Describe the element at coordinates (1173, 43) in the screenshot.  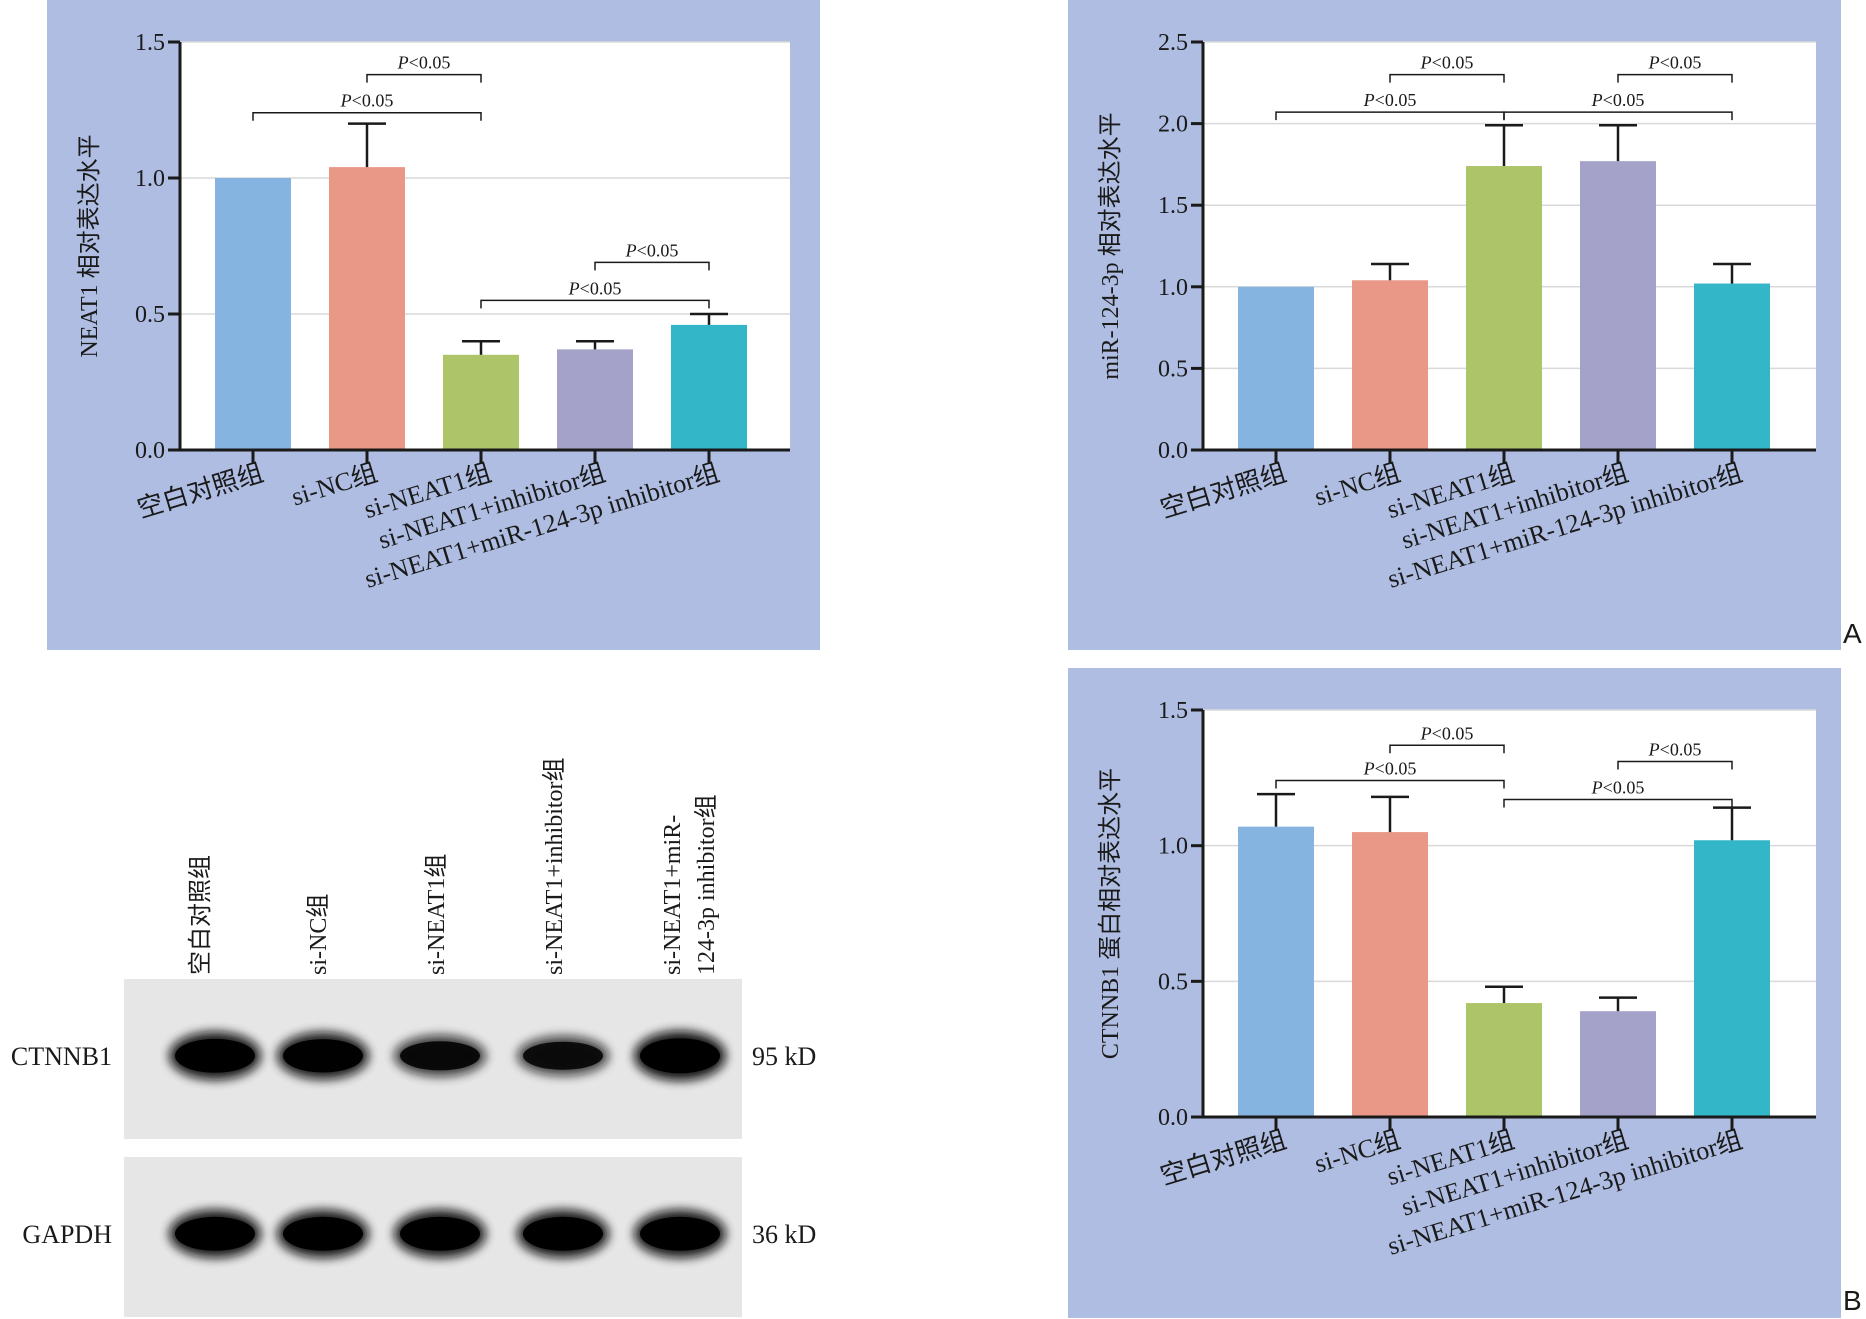
I see `y-tick-label: 2.5` at that location.